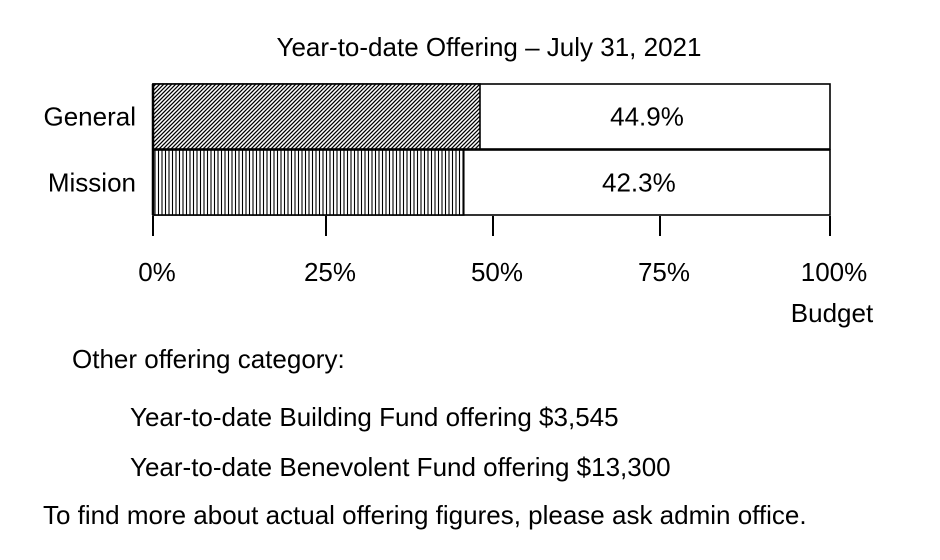  What do you see at coordinates (208, 359) in the screenshot?
I see `other-offering-heading: Other offering category:` at bounding box center [208, 359].